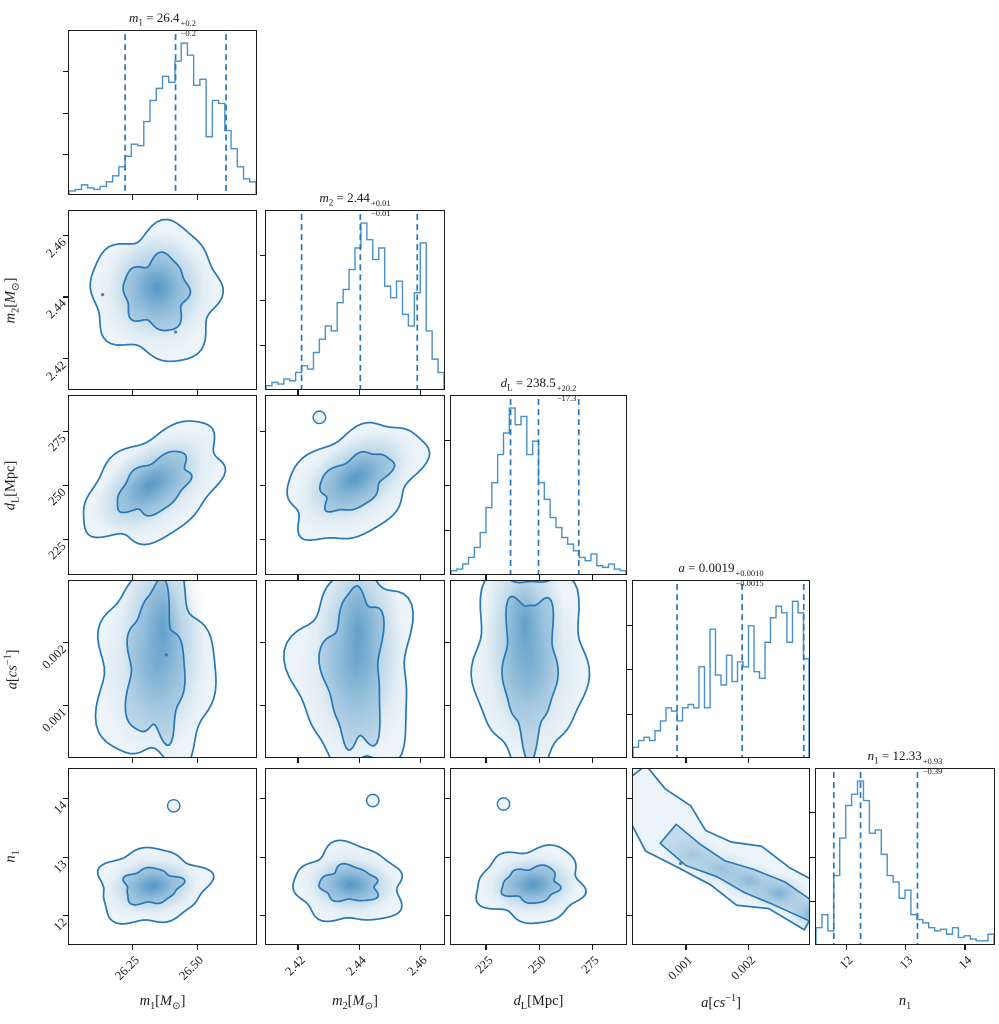 The height and width of the screenshot is (1024, 999). I want to click on tick-text: 0.001, so click(680, 968).